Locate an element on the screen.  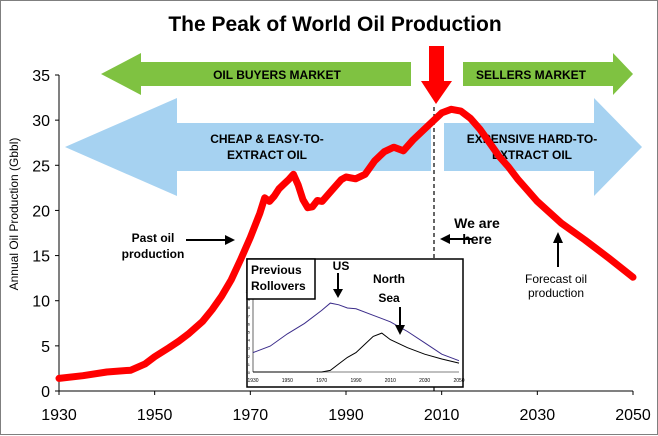
y-tick-label: 0 is located at coordinates (45, 392).